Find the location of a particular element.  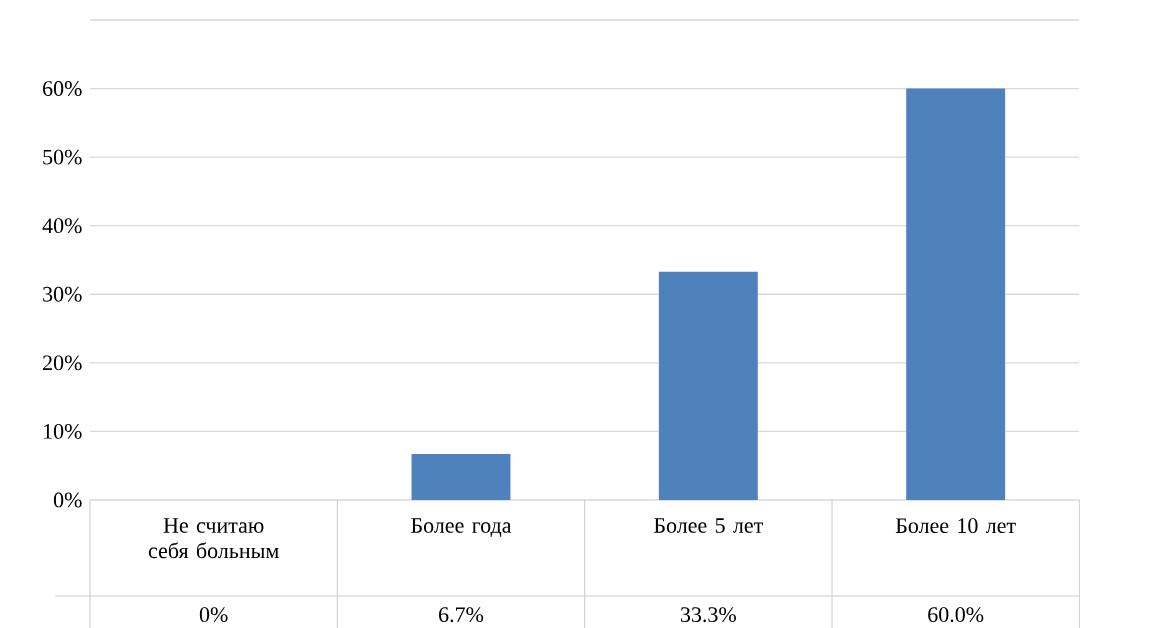

y-tick-label: 20% is located at coordinates (62, 363).